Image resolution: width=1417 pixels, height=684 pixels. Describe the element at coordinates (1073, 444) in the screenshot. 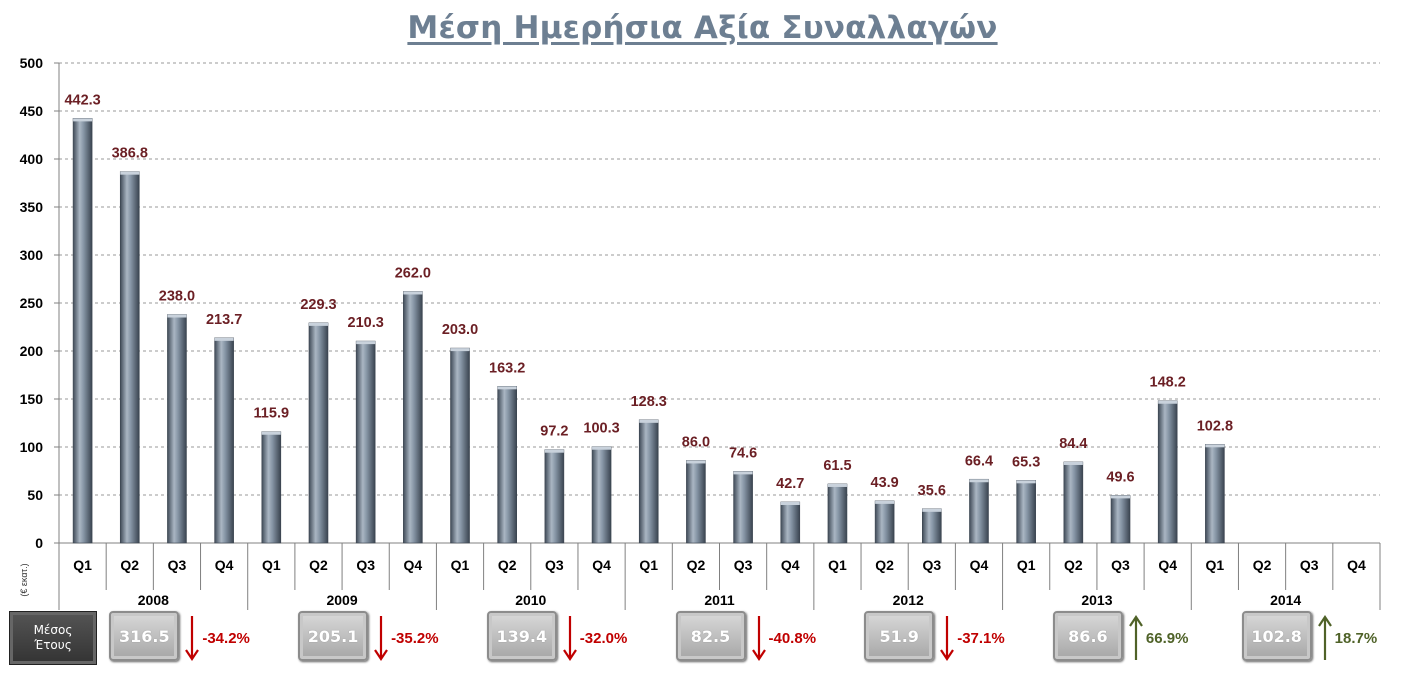

I see `data-label: 84.4` at that location.